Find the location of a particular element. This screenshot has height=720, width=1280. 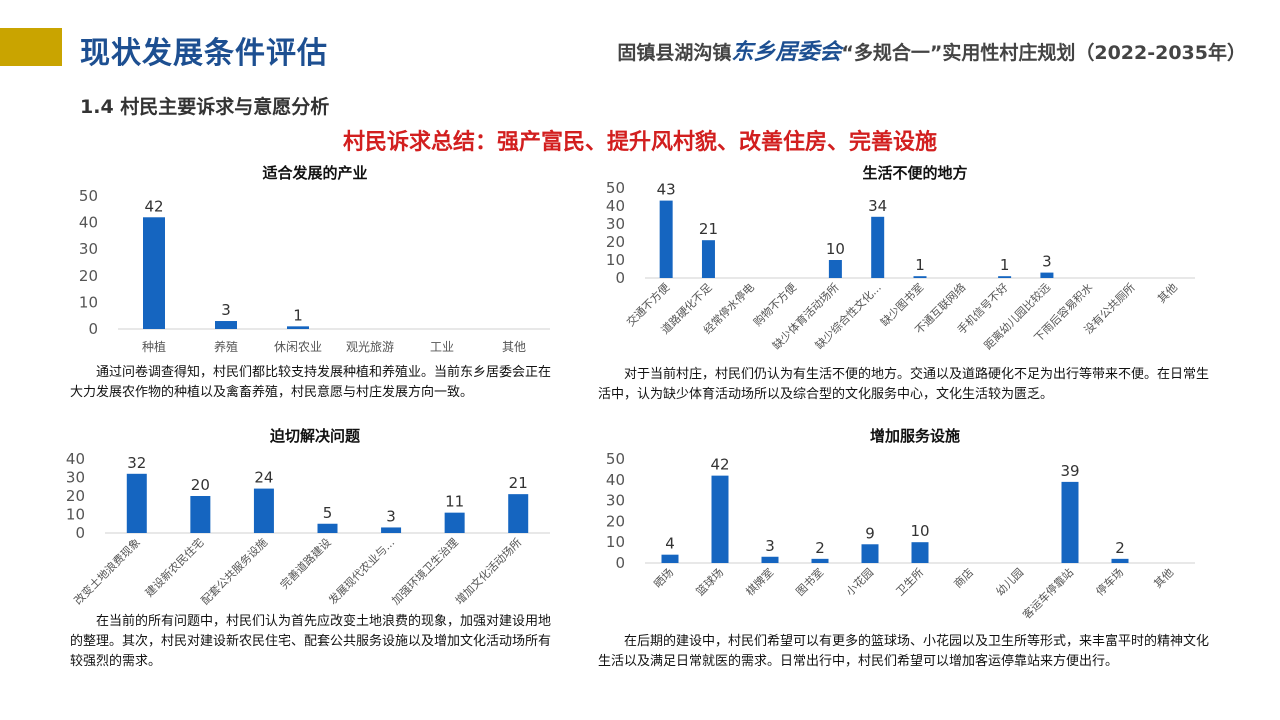

data-label: 2 is located at coordinates (1120, 548).